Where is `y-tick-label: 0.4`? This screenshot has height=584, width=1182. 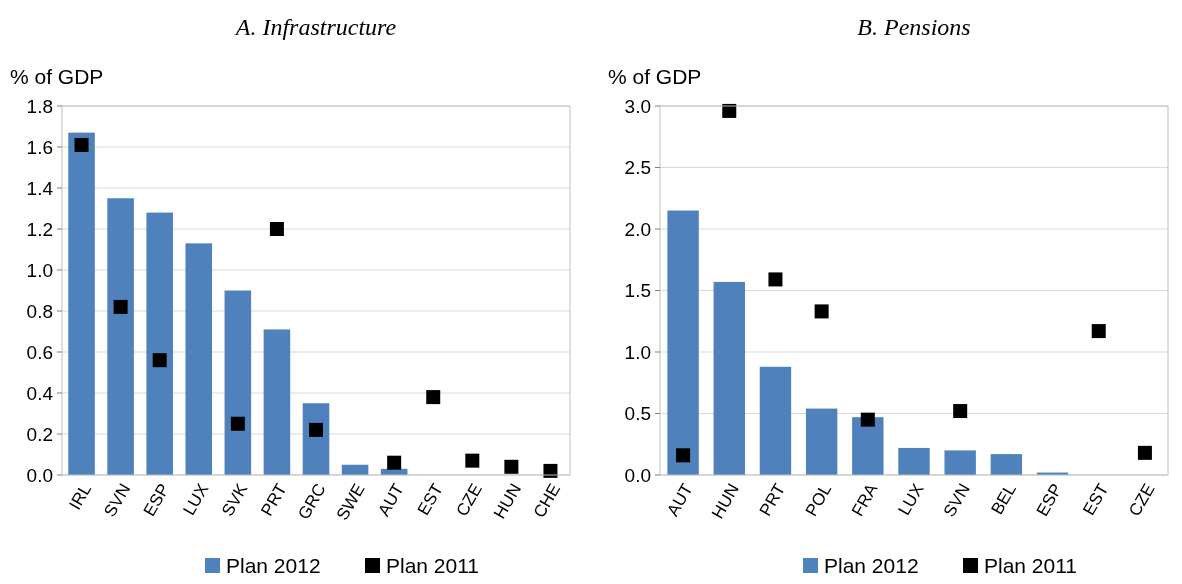
y-tick-label: 0.4 is located at coordinates (40, 393).